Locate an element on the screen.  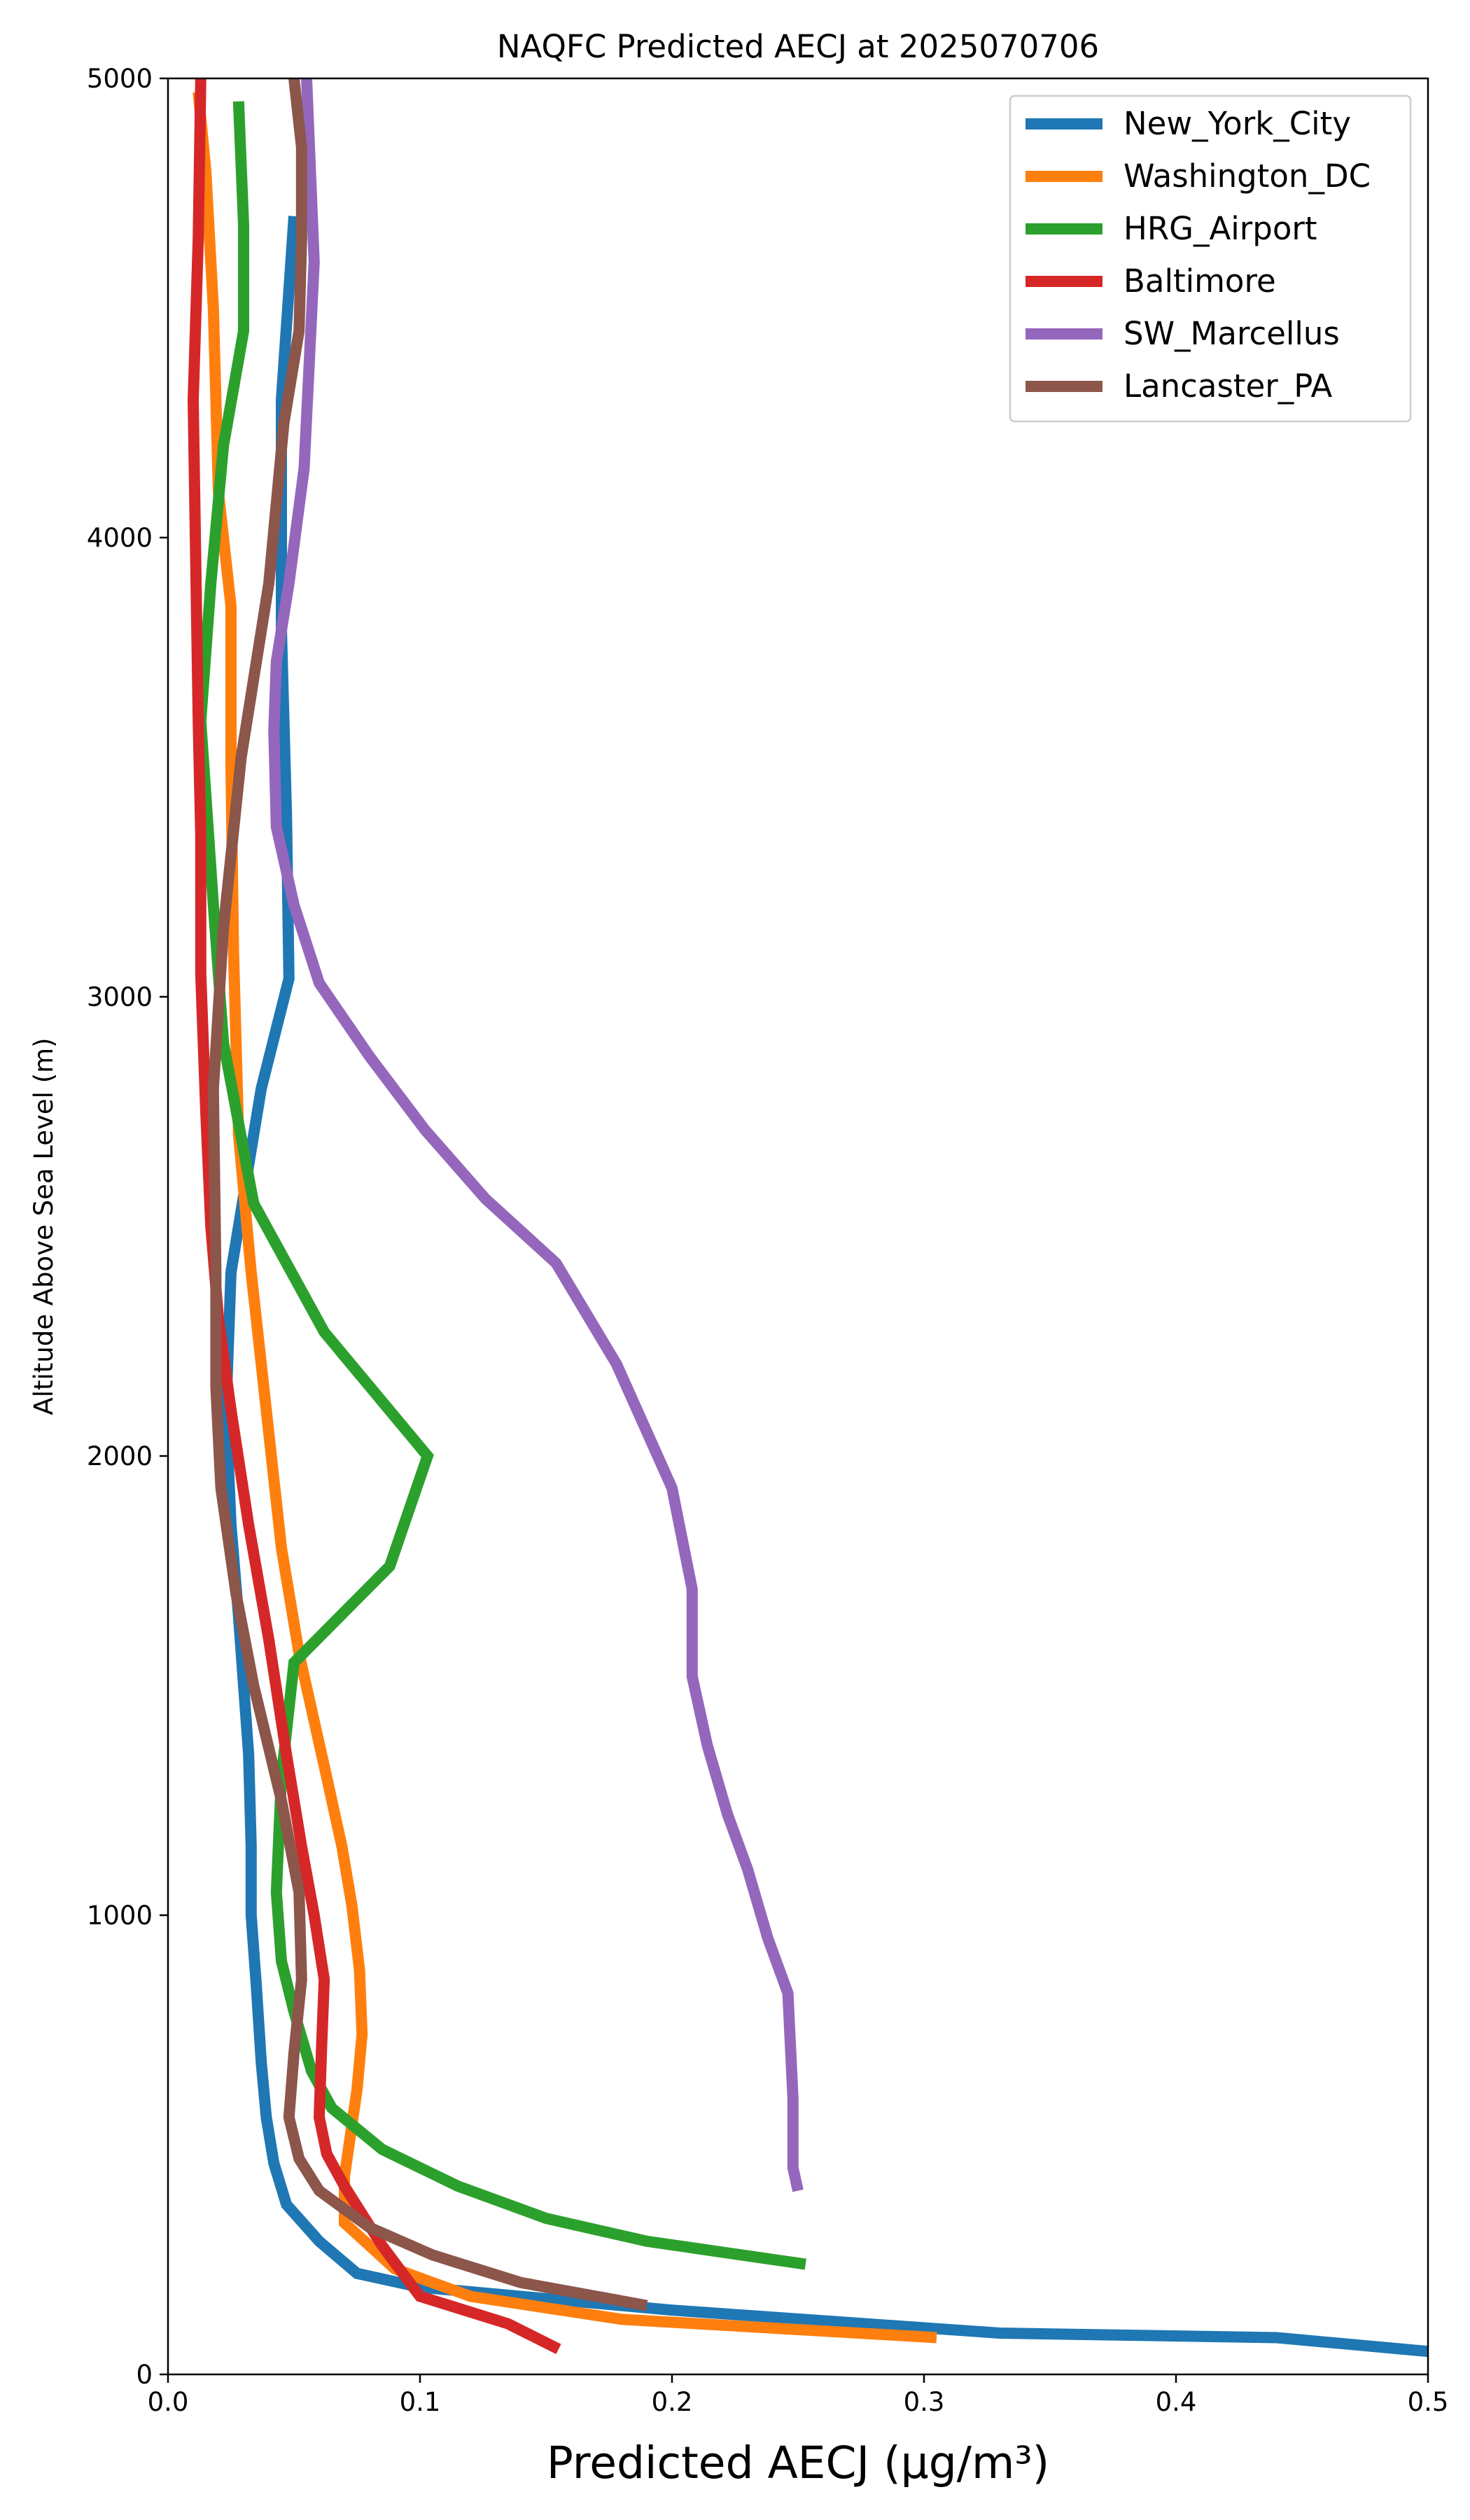
legend-label: New_York_City is located at coordinates (1237, 123).